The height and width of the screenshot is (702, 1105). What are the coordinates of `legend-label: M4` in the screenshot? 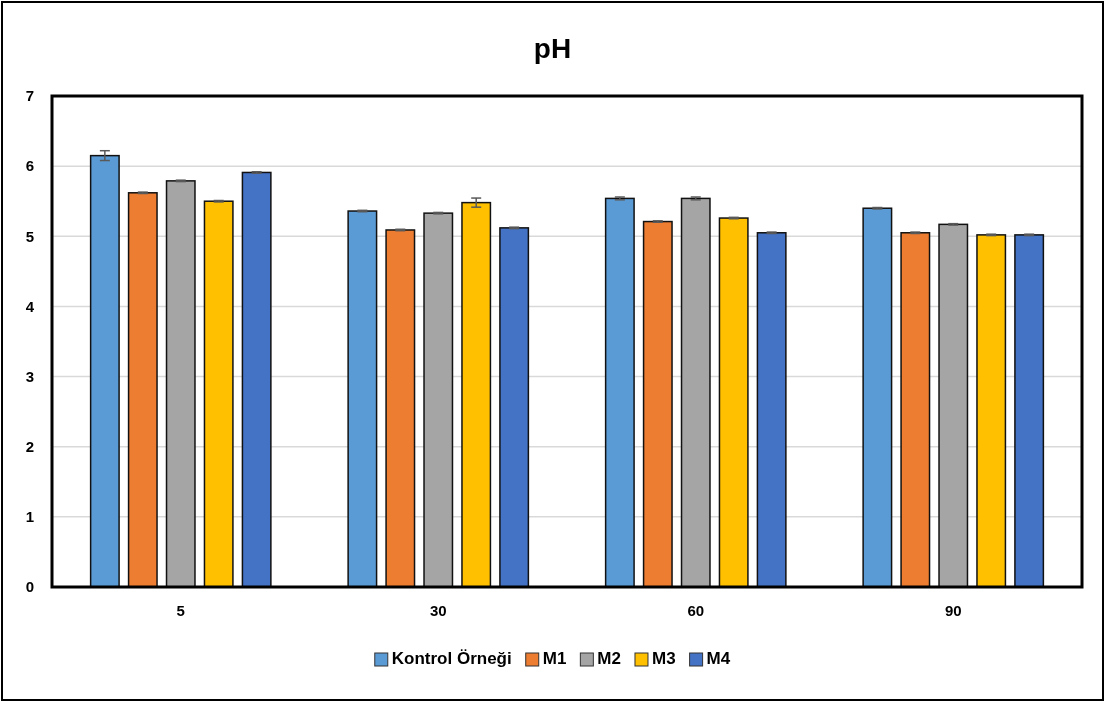 It's located at (718, 658).